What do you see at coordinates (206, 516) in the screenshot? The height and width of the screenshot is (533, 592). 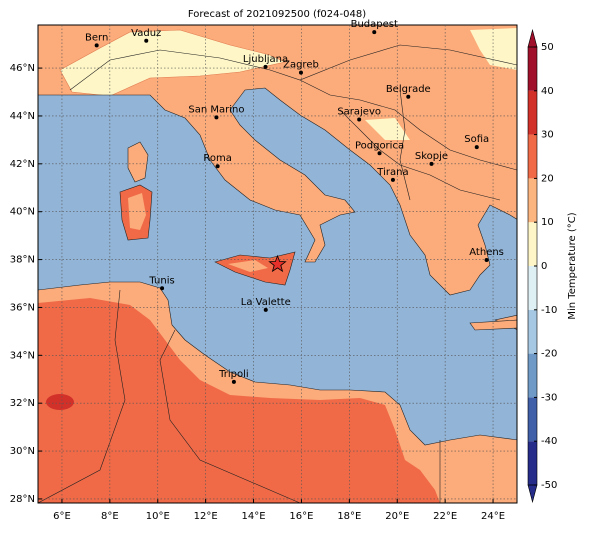 I see `x-tick-label: 12°E` at bounding box center [206, 516].